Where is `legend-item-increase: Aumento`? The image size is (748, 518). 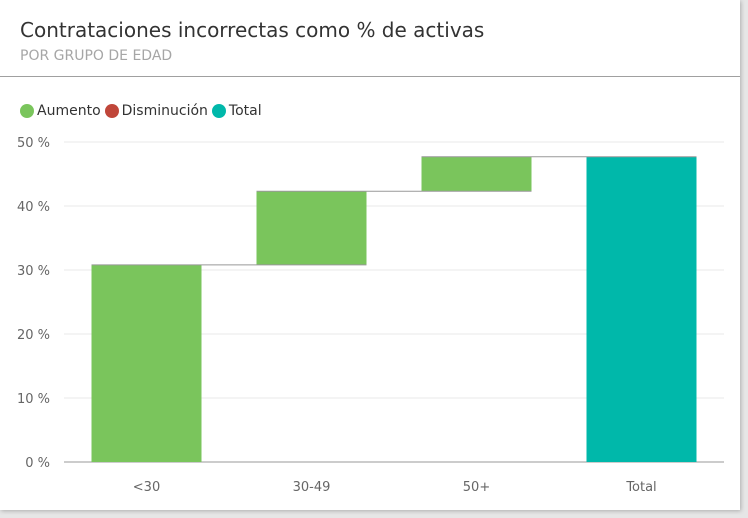 legend-item-increase: Aumento is located at coordinates (60, 111).